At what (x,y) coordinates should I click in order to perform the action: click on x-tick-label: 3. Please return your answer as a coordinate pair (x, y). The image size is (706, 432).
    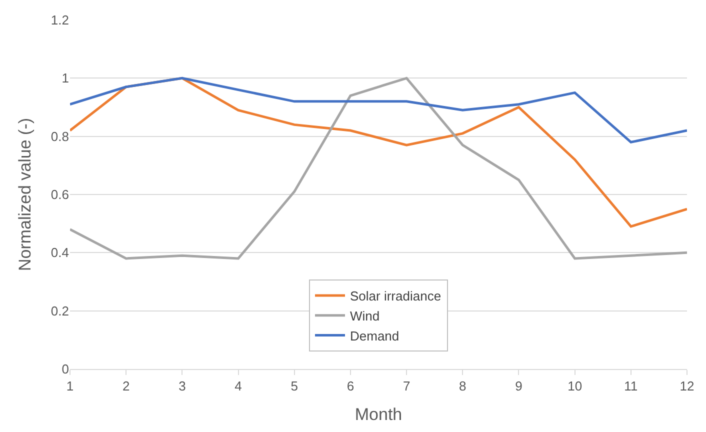
    Looking at the image, I should click on (182, 386).